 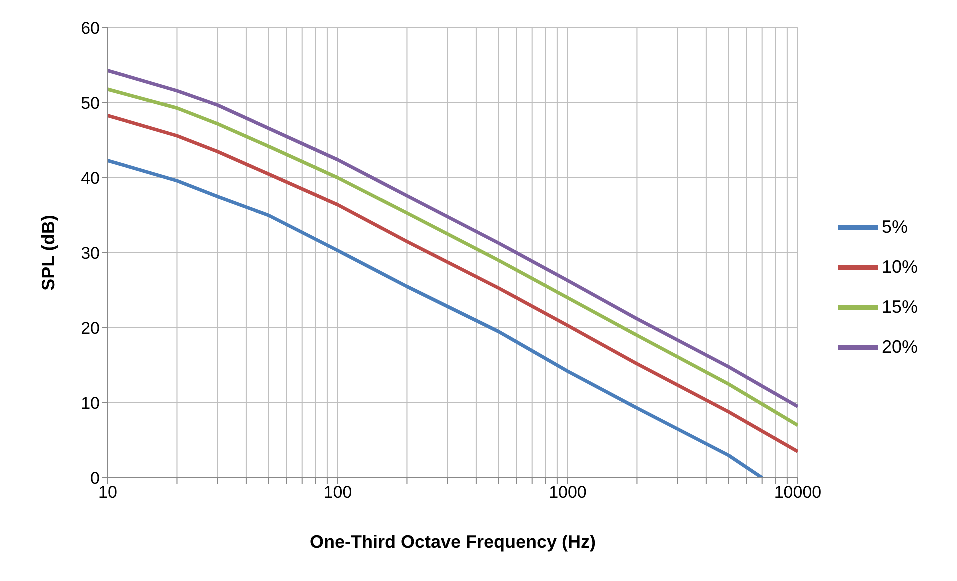 I want to click on y-tick-label: 30, so click(x=90, y=254).